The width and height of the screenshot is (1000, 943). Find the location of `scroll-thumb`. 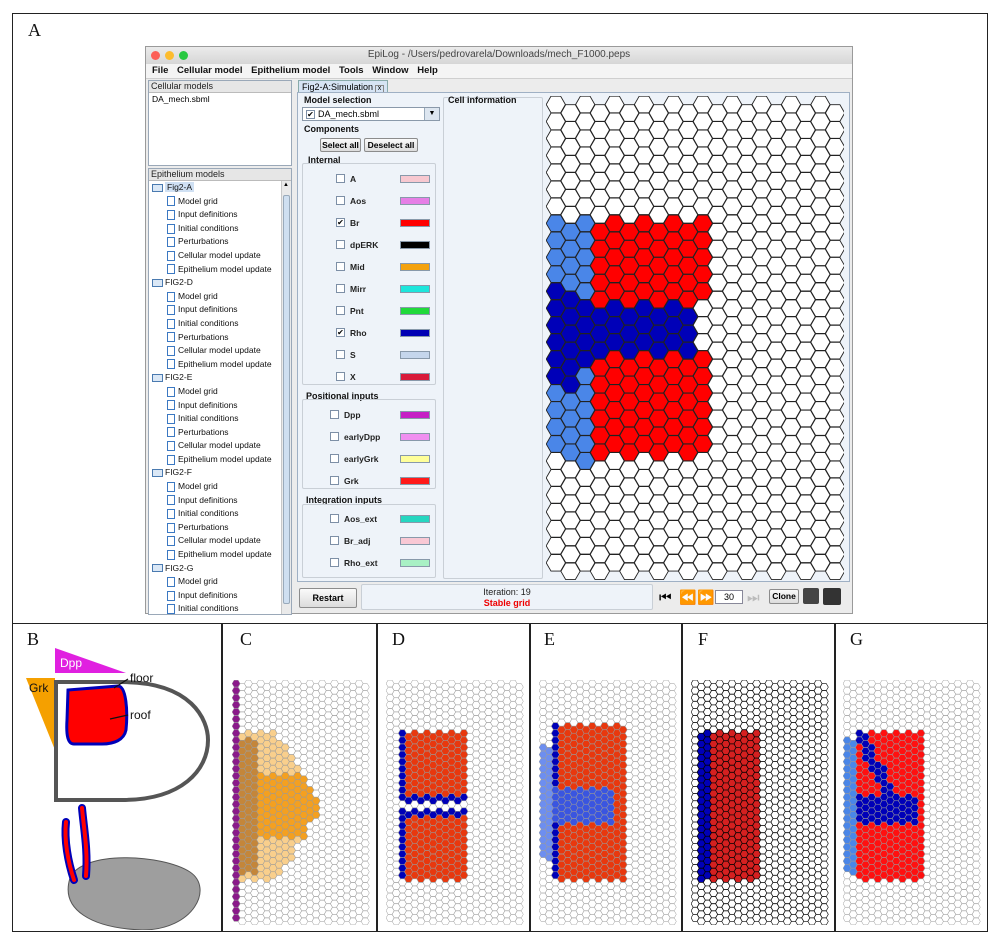

scroll-thumb is located at coordinates (286, 399).